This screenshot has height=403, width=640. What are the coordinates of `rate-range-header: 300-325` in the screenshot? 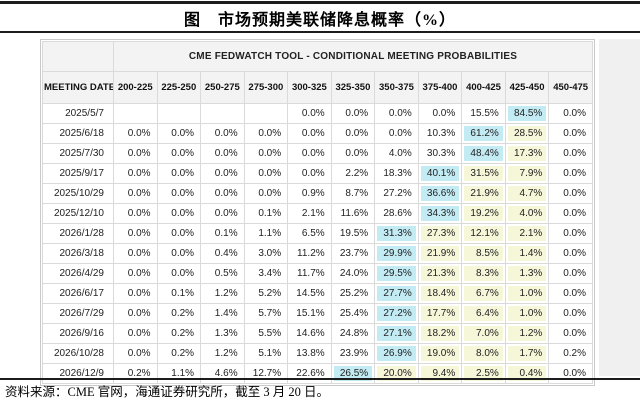 It's located at (309, 87).